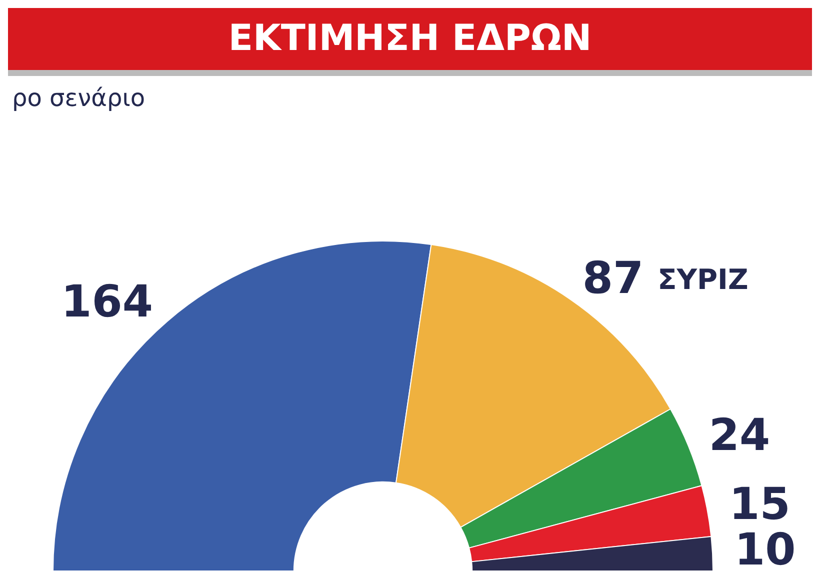  I want to click on chart-title: ΕΚΤΙΜΗΣΗ ΕΔΡΩΝ, so click(410, 42).